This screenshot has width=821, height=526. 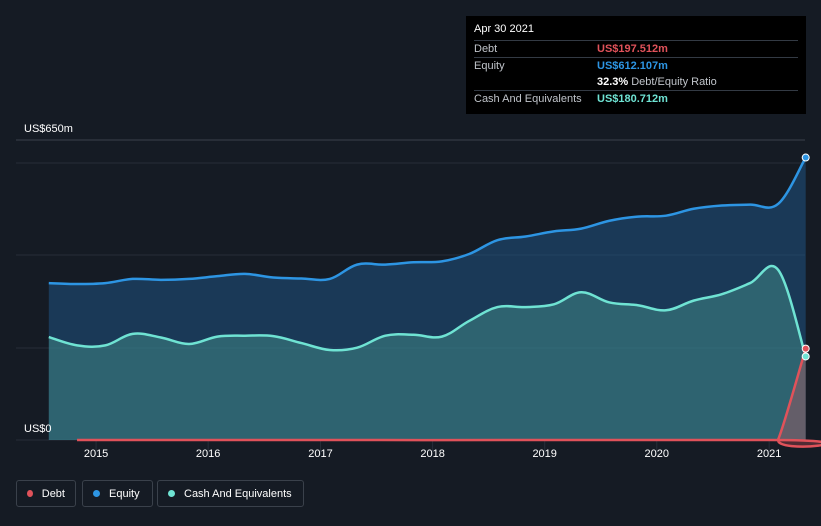 I want to click on legend-item-cash: Cash And Equivalents, so click(x=230, y=493).